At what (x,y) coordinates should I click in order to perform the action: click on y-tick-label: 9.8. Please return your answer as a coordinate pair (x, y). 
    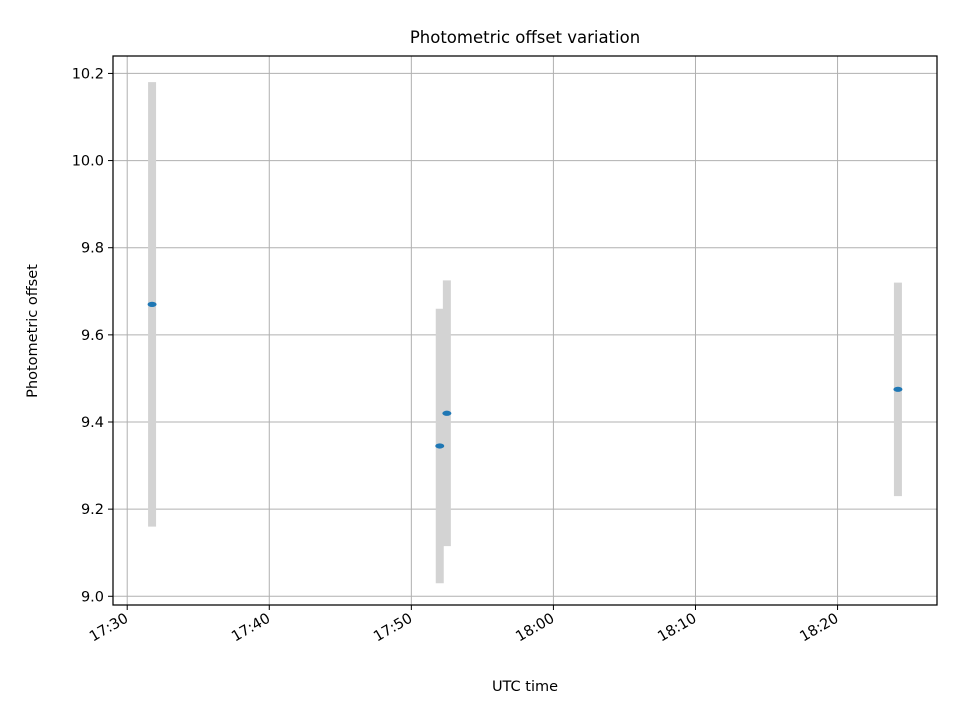
    Looking at the image, I should click on (92, 249).